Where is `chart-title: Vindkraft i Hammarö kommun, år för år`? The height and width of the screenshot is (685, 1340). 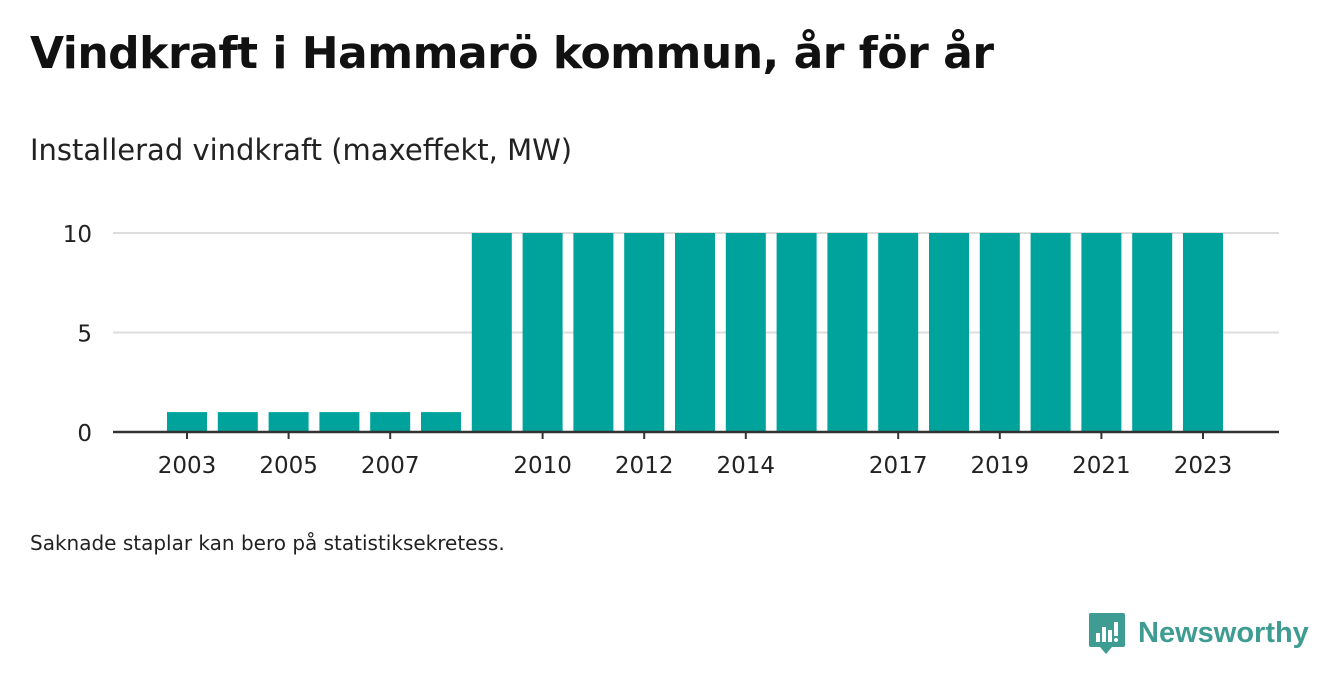 chart-title: Vindkraft i Hammarö kommun, år för år is located at coordinates (512, 53).